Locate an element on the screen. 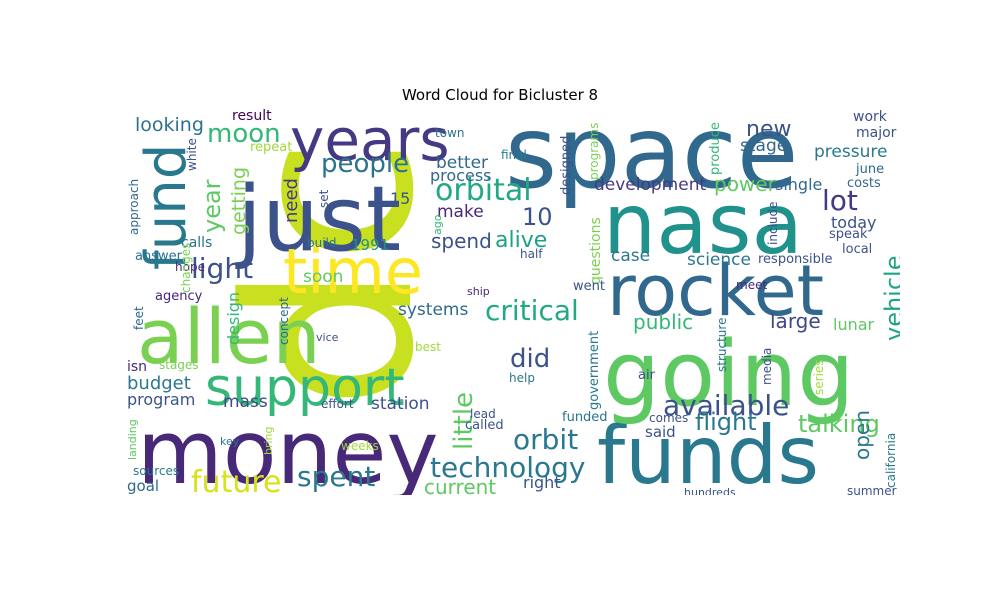 This screenshot has width=1000, height=600. word-time: time is located at coordinates (353, 271).